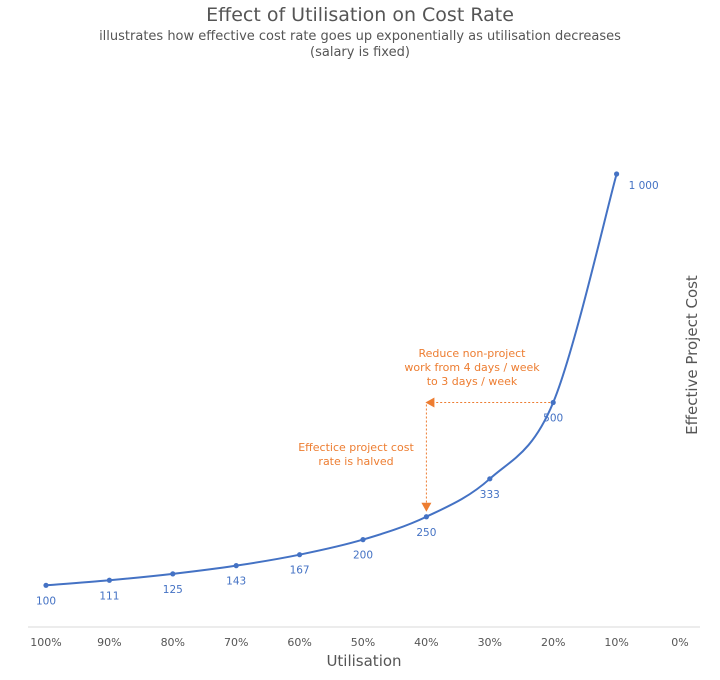  Describe the element at coordinates (490, 495) in the screenshot. I see `data-label: 333` at that location.